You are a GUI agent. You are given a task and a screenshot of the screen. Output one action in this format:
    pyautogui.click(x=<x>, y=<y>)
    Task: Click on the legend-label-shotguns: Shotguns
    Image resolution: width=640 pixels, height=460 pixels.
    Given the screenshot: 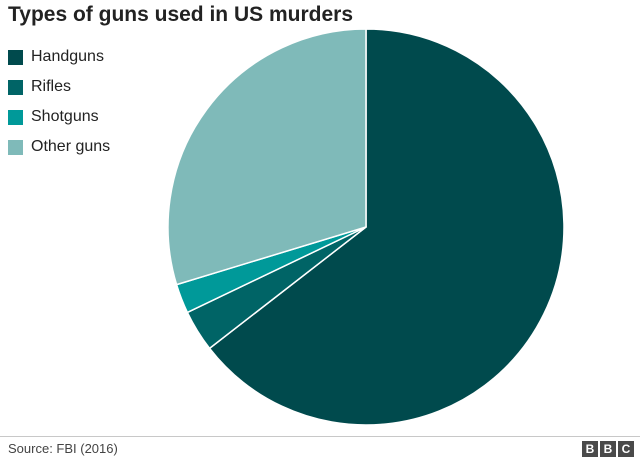 What is the action you would take?
    pyautogui.click(x=65, y=116)
    